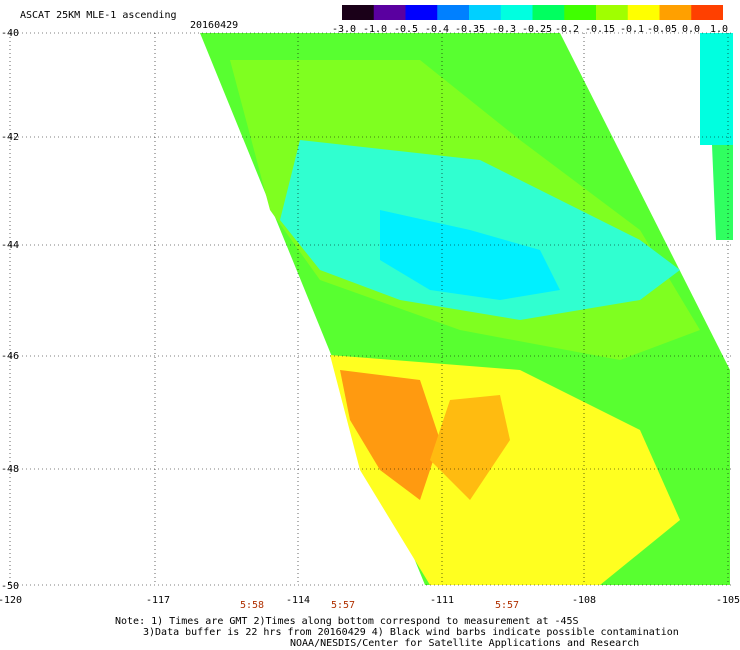 The height and width of the screenshot is (650, 740). Describe the element at coordinates (10, 586) in the screenshot. I see `lat-label: -50` at that location.